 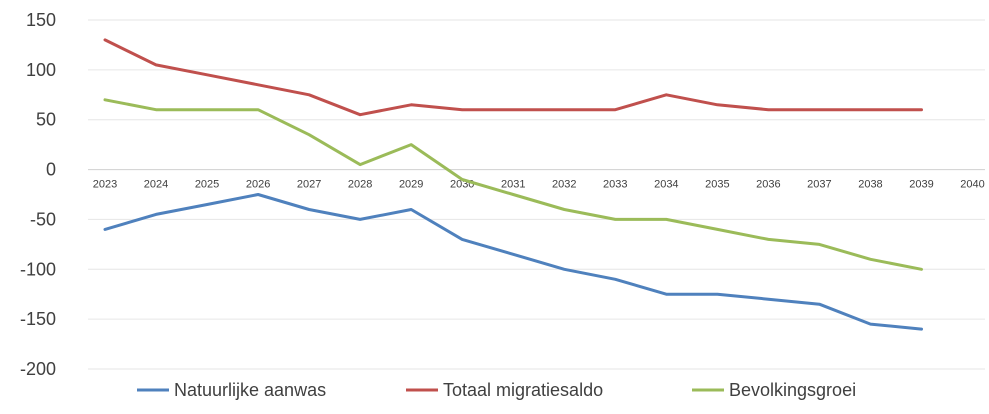 I want to click on x-tick-label: 2031, so click(x=513, y=185).